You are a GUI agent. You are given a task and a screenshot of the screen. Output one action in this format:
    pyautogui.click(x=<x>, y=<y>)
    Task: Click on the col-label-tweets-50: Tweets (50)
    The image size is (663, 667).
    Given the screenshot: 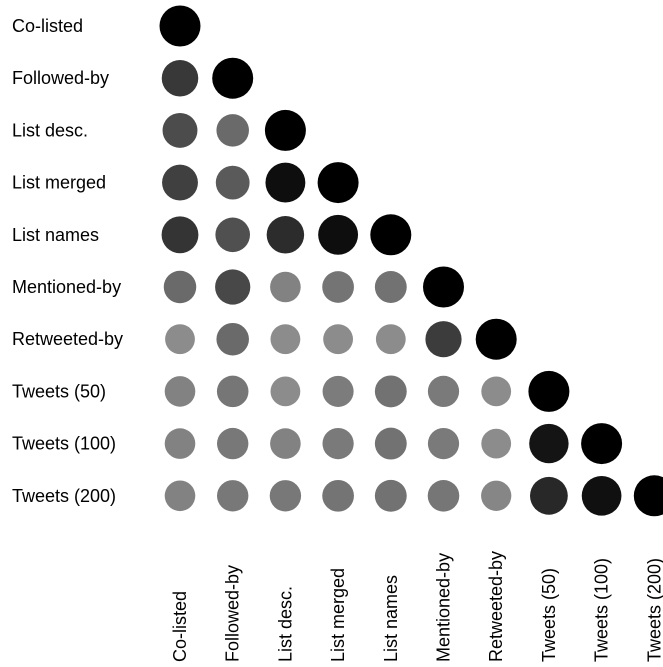 What is the action you would take?
    pyautogui.click(x=549, y=615)
    